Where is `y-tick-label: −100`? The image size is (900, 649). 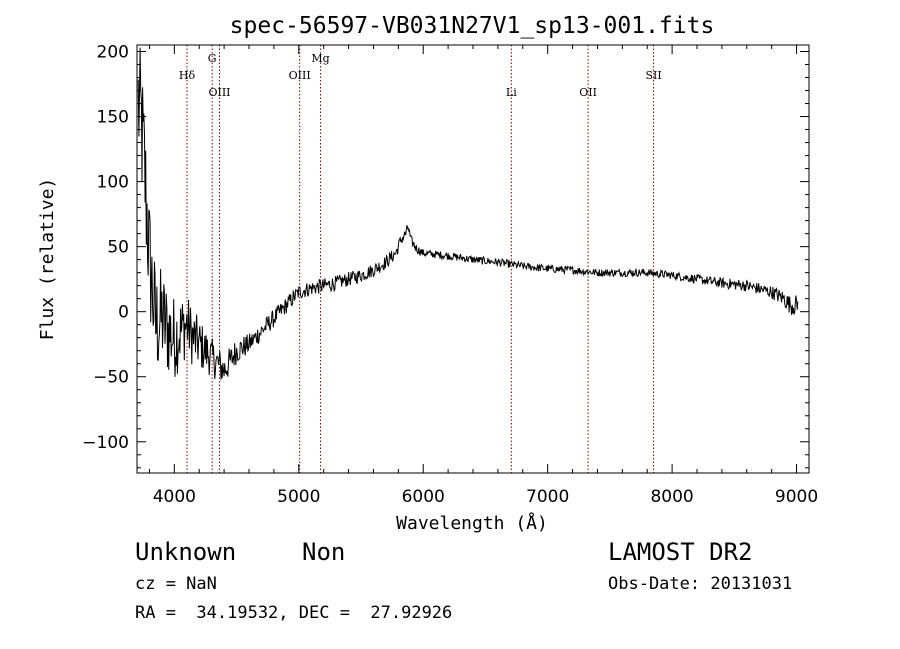
y-tick-label: −100 is located at coordinates (105, 443).